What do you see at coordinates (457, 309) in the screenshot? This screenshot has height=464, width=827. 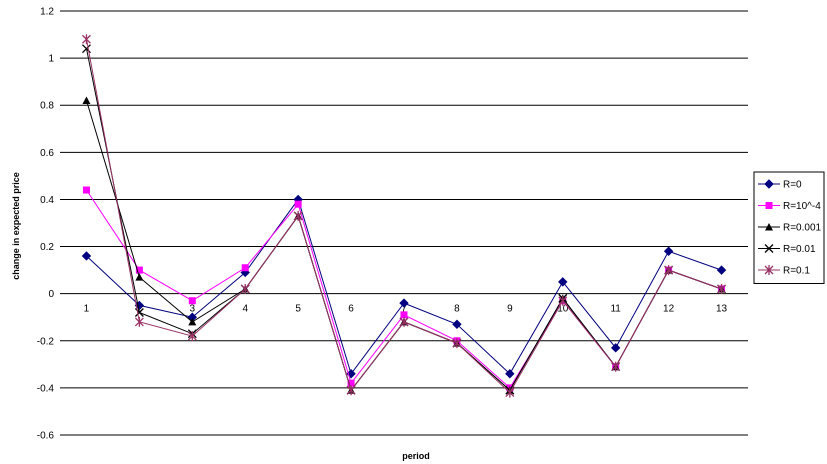 I see `x-tick-label: 8` at bounding box center [457, 309].